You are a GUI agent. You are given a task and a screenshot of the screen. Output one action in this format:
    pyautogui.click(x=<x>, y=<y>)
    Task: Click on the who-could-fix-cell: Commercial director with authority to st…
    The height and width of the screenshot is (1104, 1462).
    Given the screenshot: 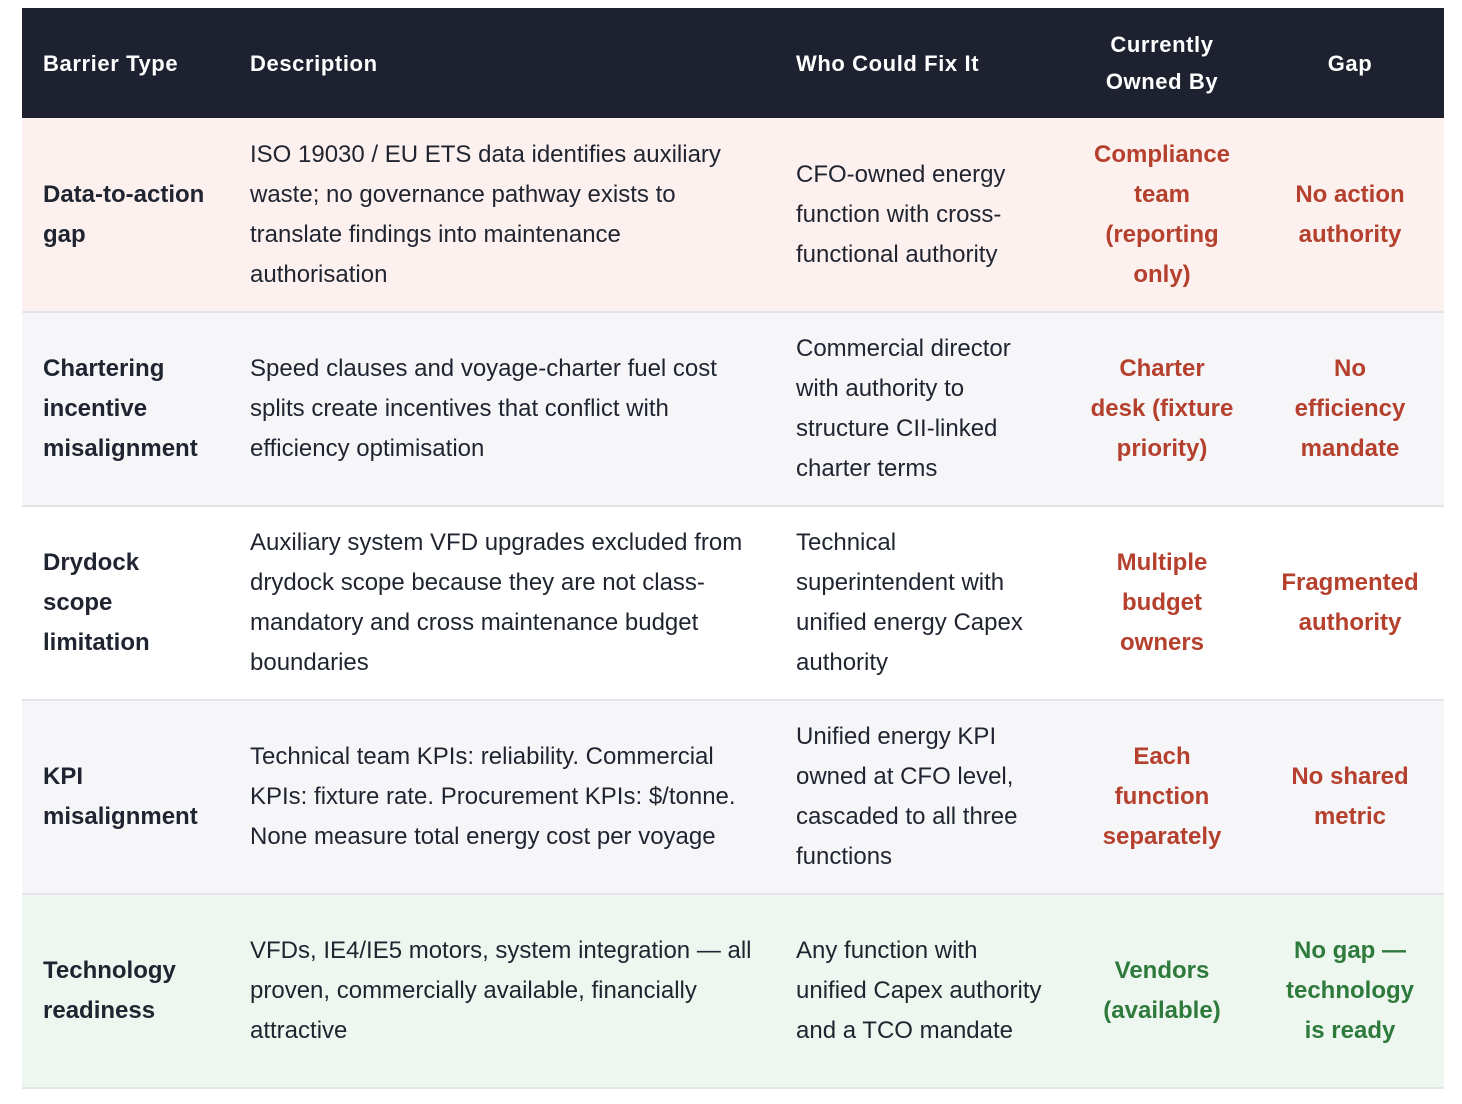 What is the action you would take?
    pyautogui.click(x=921, y=409)
    